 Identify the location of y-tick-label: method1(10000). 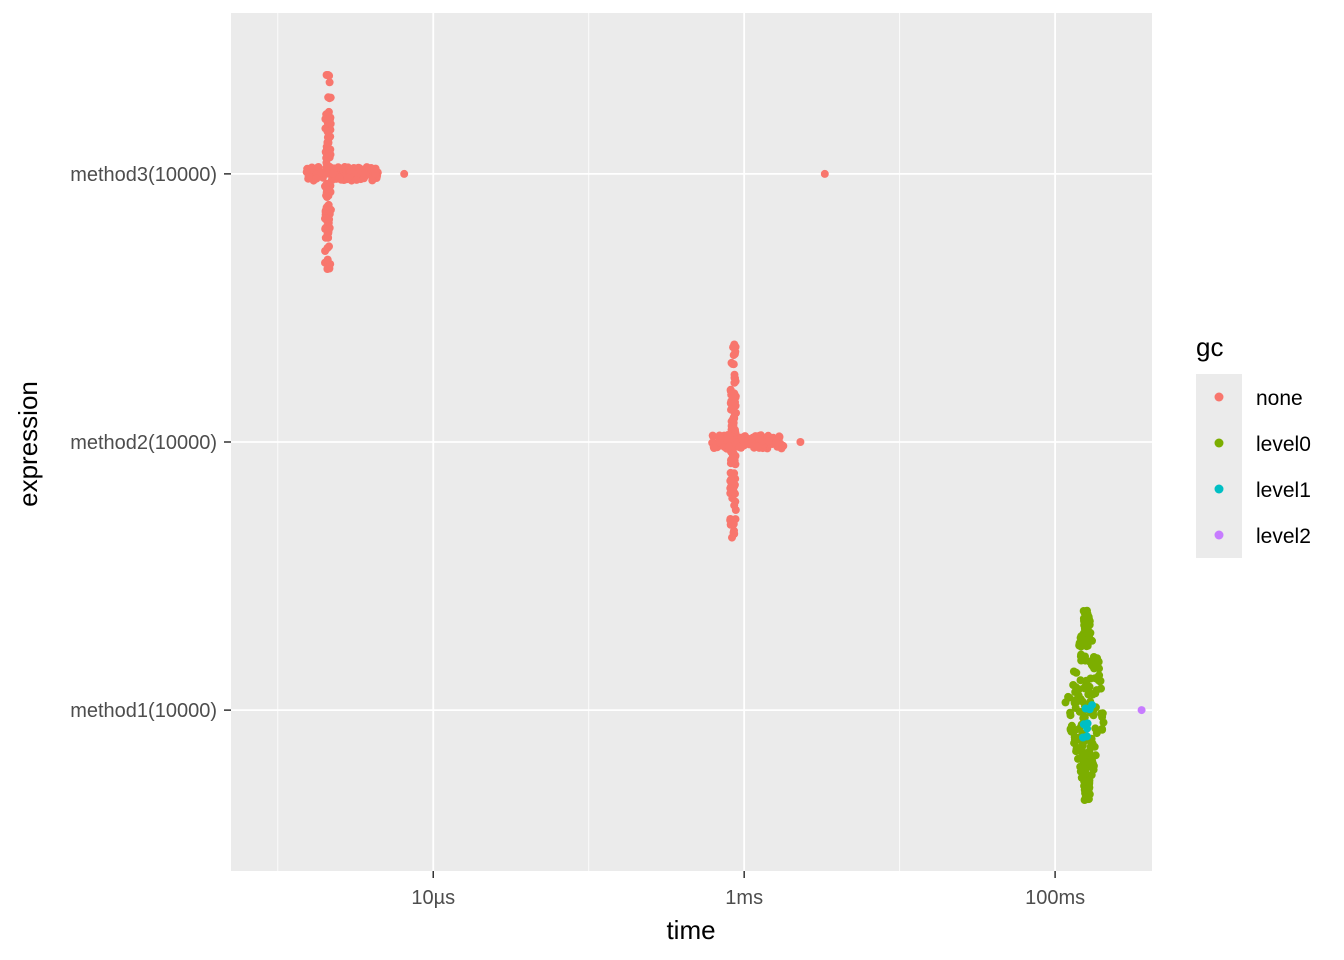
(143, 711).